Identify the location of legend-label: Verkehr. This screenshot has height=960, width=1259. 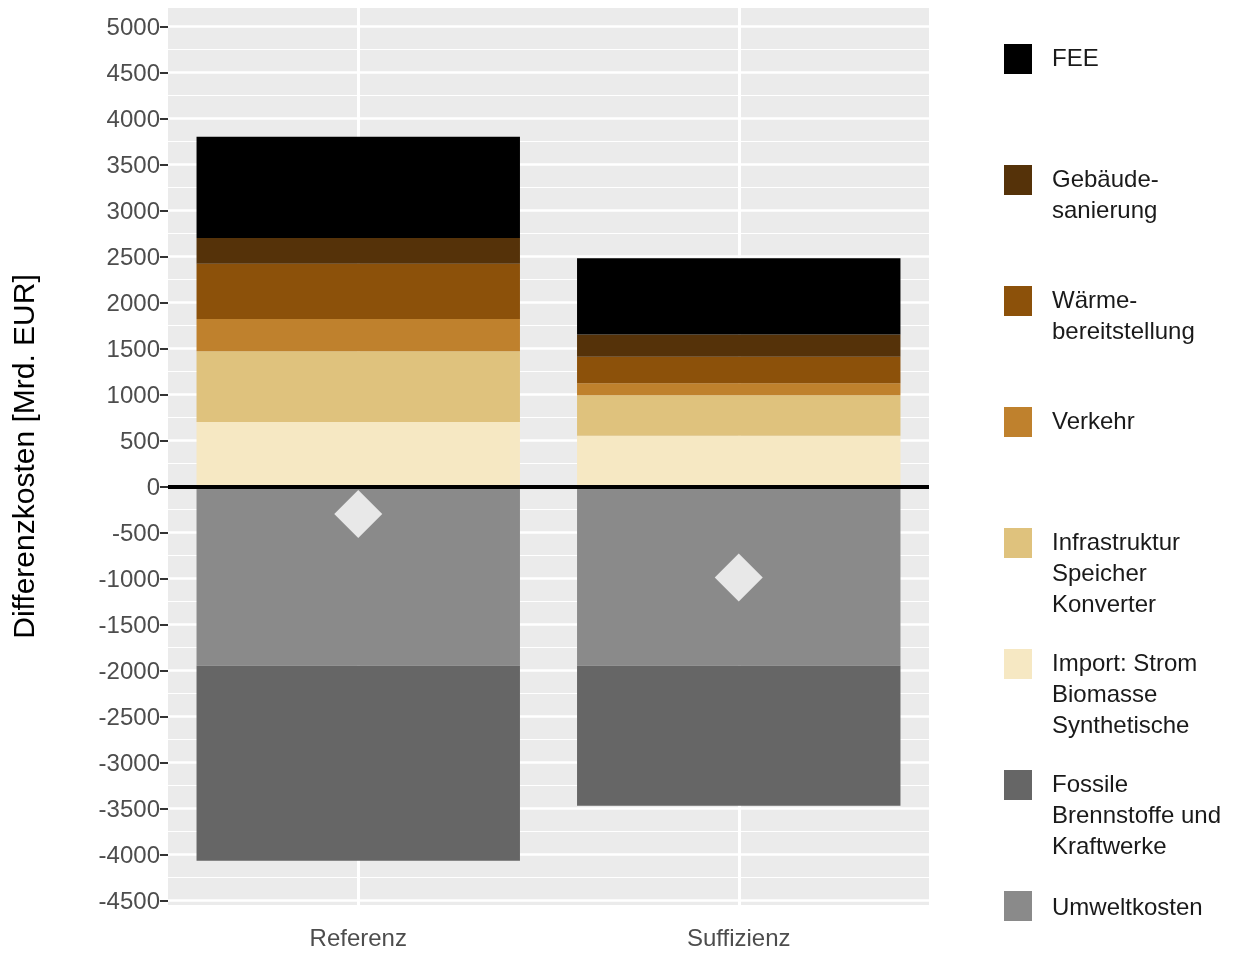
(1093, 421).